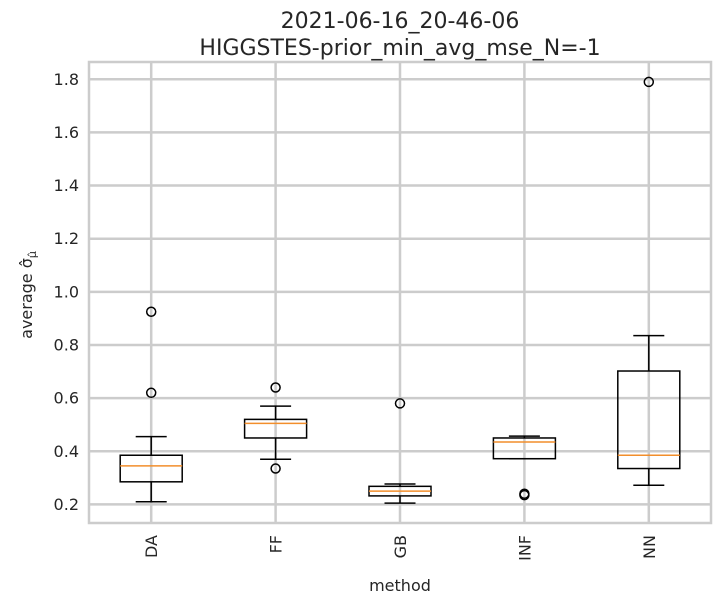  What do you see at coordinates (151, 546) in the screenshot?
I see `x-tick-label: DA` at bounding box center [151, 546].